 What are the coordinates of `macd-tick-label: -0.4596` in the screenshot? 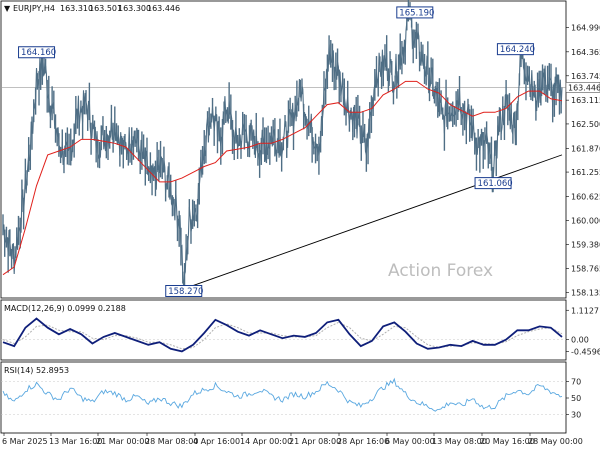 It's located at (585, 352).